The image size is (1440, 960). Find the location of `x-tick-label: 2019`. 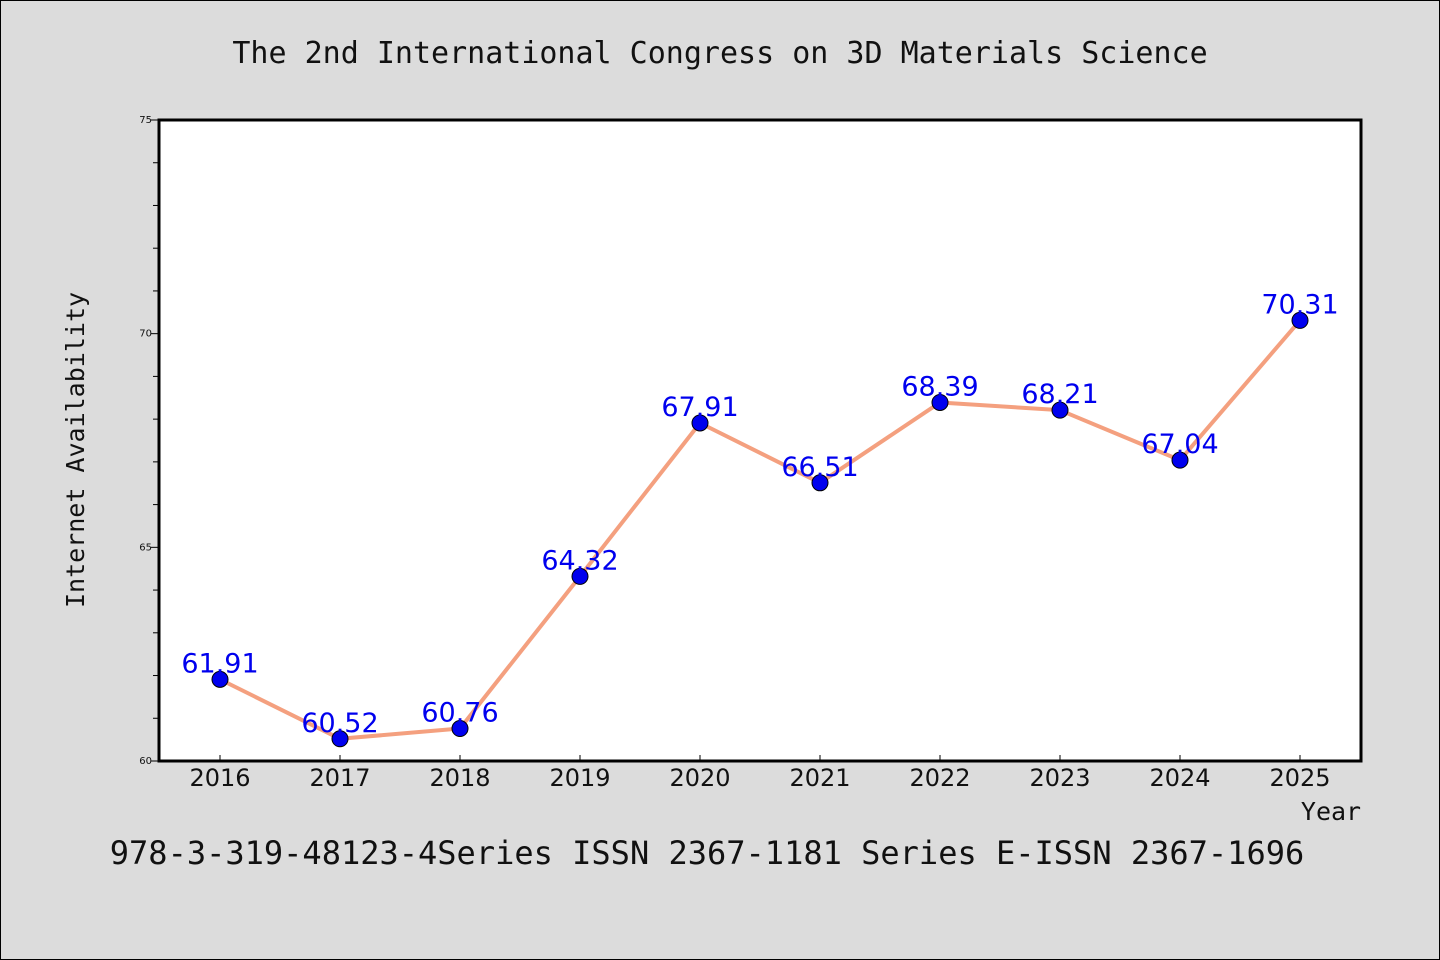

x-tick-label: 2019 is located at coordinates (579, 778).